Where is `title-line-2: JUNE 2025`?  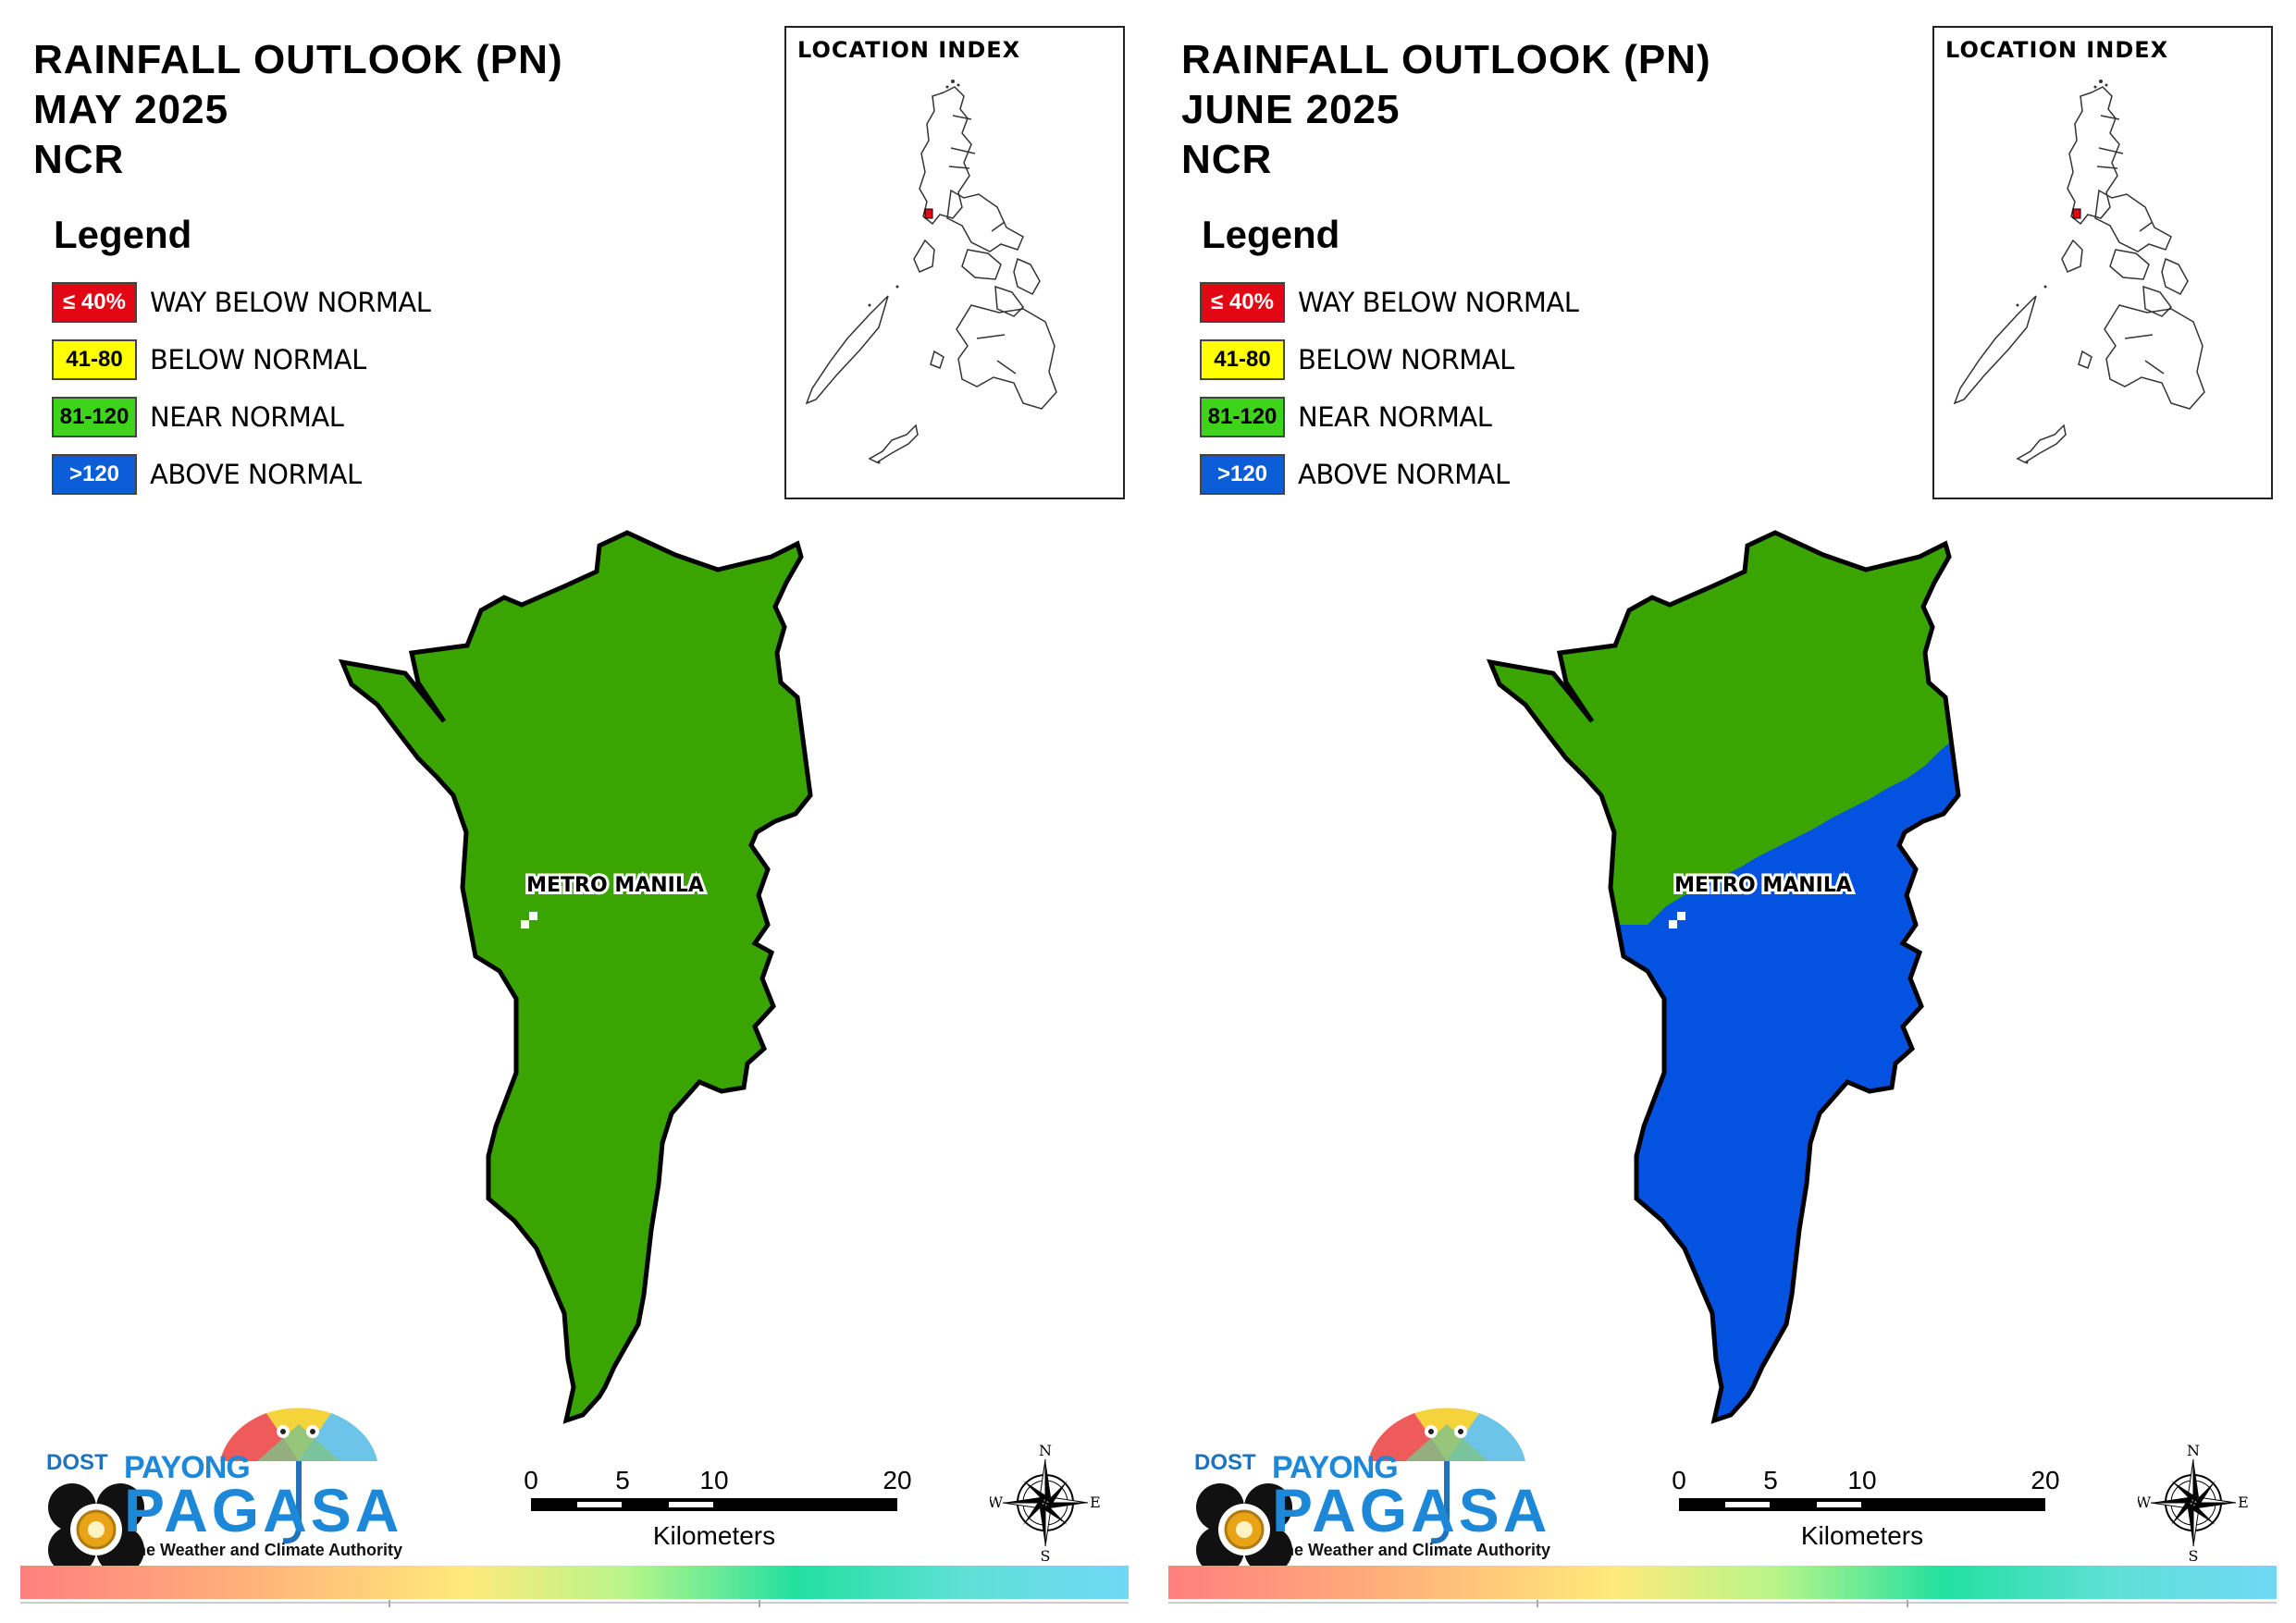 title-line-2: JUNE 2025 is located at coordinates (1291, 109).